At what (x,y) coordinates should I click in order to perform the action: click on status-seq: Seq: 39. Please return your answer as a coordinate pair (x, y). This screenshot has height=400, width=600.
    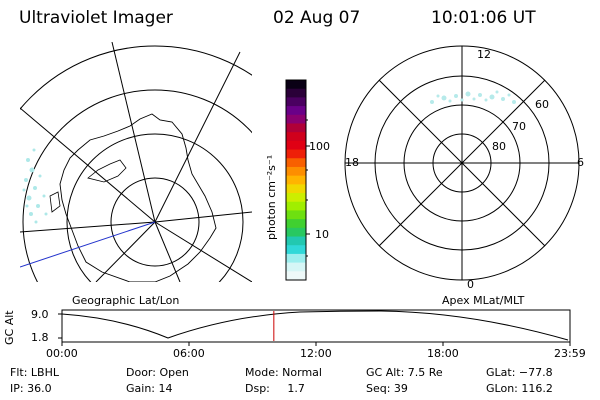
    Looking at the image, I should click on (387, 388).